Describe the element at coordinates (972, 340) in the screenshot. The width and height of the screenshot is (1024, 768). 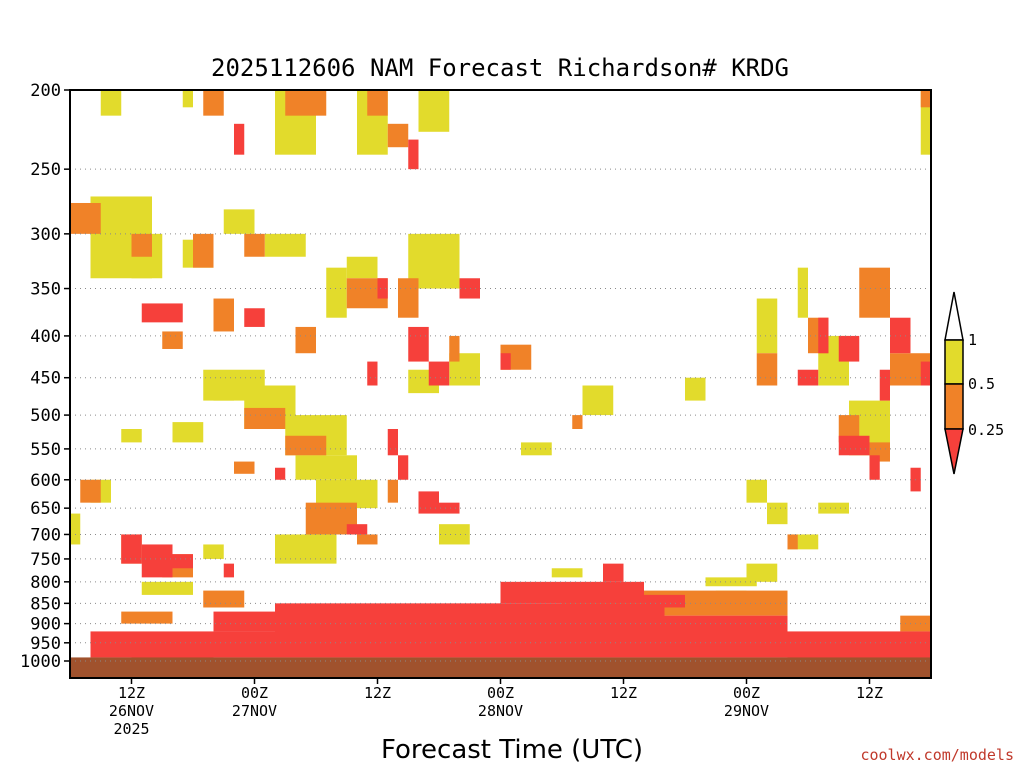
I see `colorbar-label-1: 1` at that location.